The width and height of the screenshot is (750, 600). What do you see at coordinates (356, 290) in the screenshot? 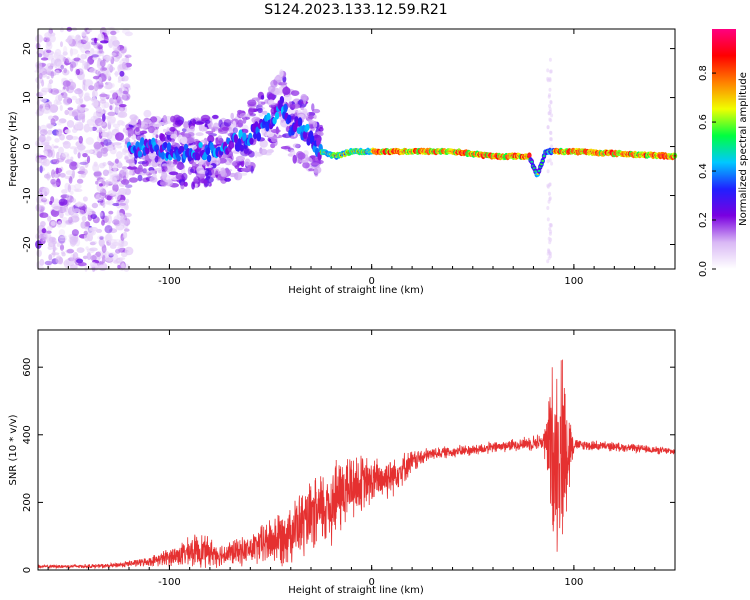
I see `spectrogram-xlabel: Height of straight line (km)` at bounding box center [356, 290].